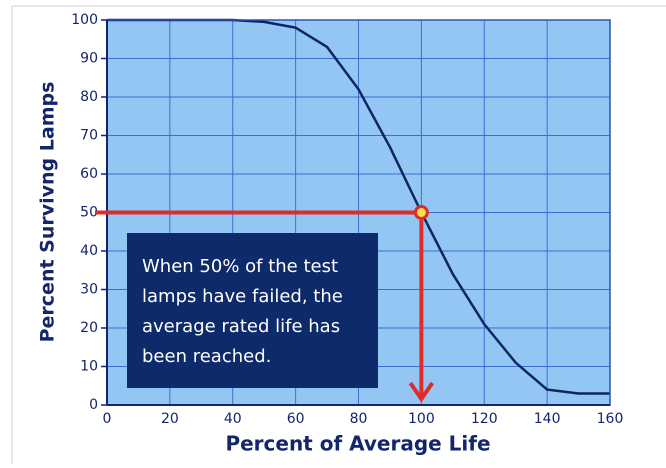 Image resolution: width=666 pixels, height=468 pixels. I want to click on y-tick-label: 50, so click(89, 213).